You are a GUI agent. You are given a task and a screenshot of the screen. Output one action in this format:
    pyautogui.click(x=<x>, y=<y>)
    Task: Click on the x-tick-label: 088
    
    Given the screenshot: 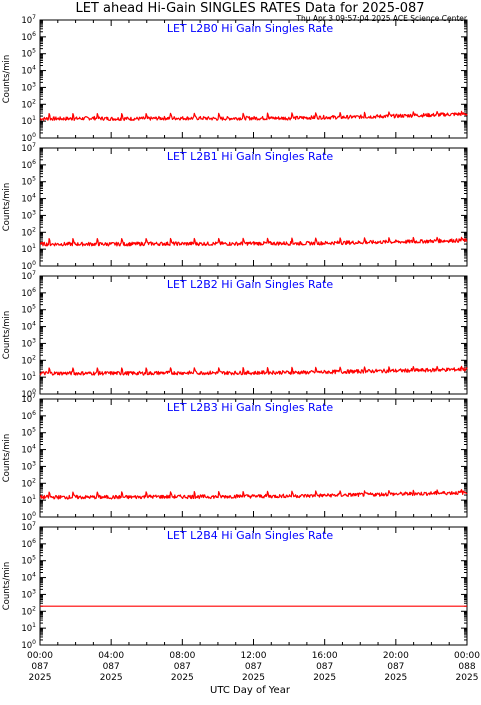 What is the action you would take?
    pyautogui.click(x=466, y=667)
    